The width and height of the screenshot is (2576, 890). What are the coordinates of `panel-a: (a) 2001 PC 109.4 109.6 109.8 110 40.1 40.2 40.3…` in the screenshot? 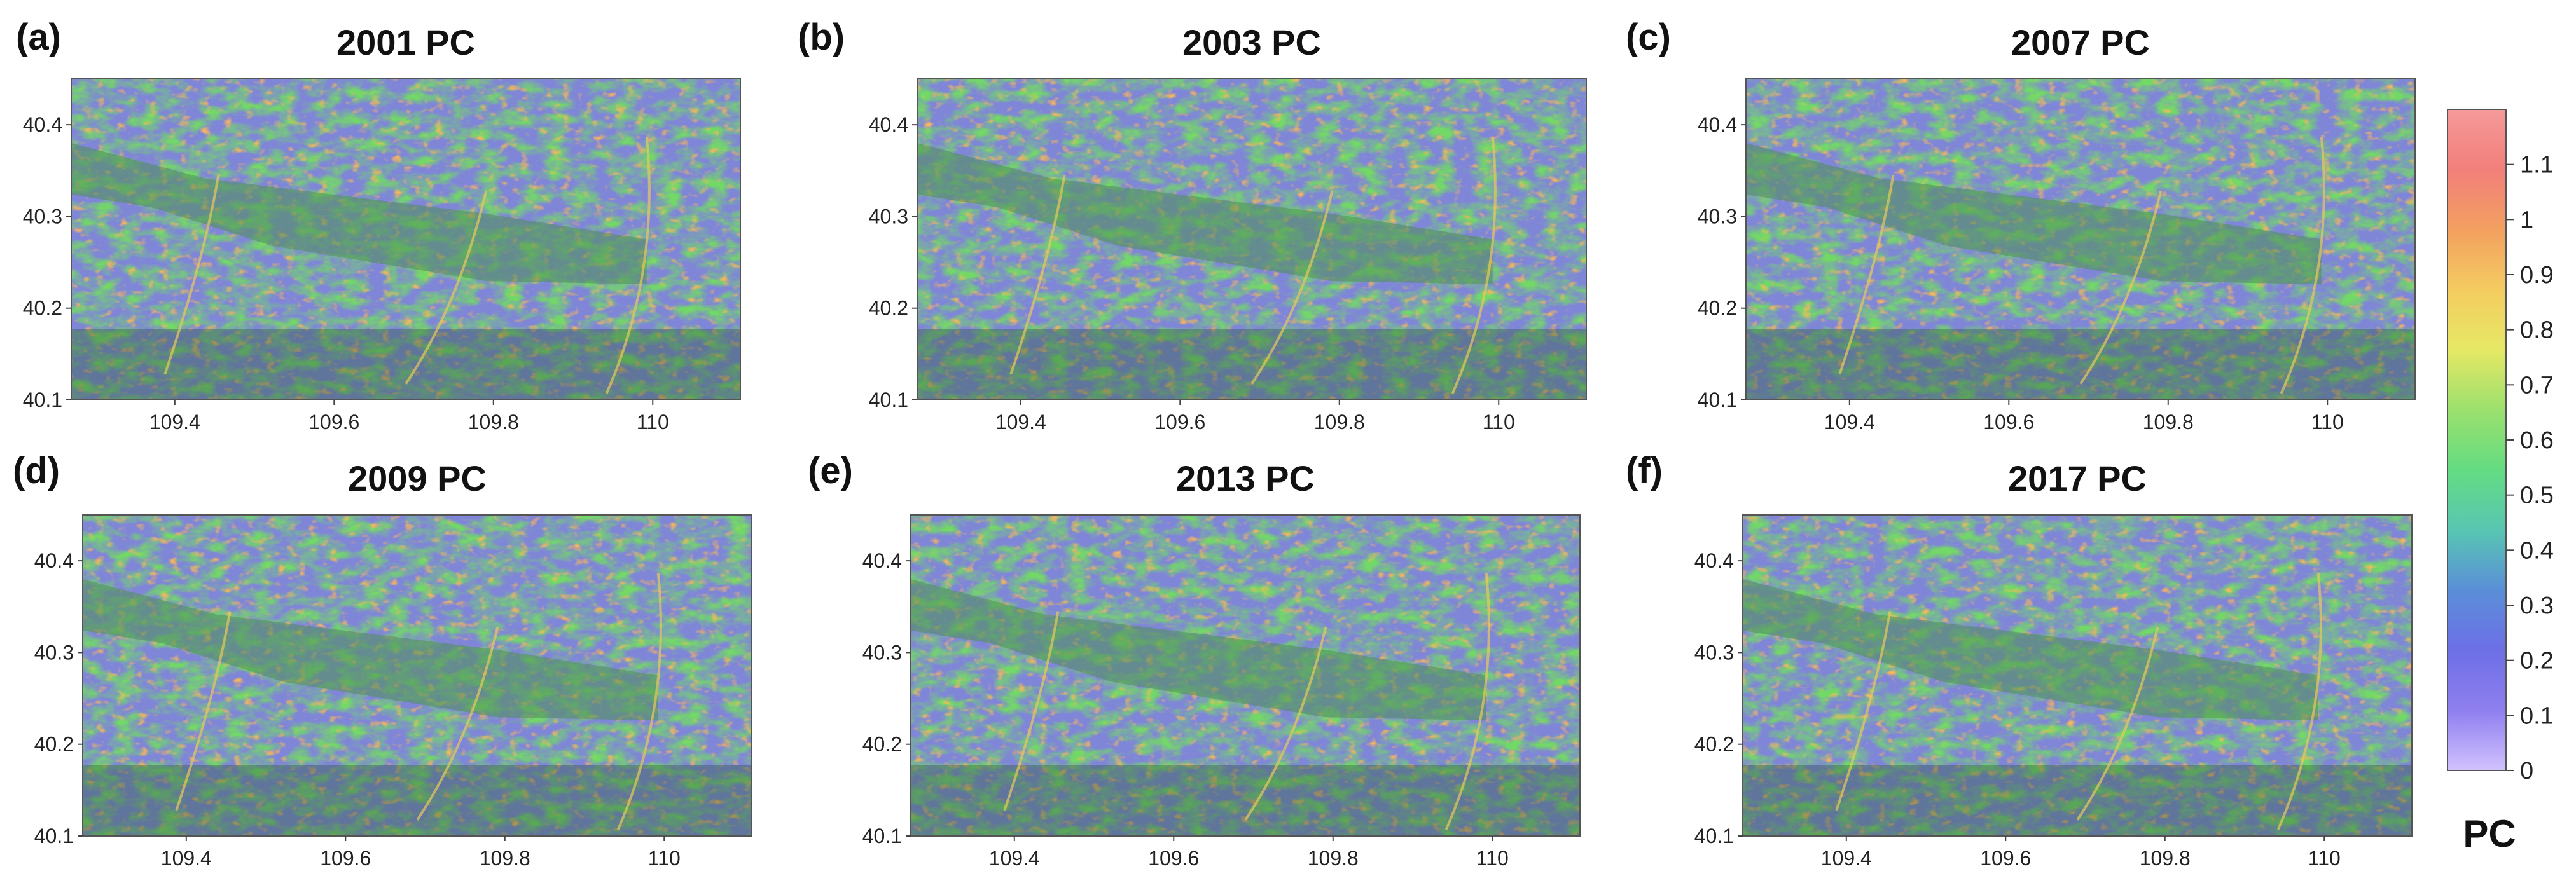 It's located at (378, 225).